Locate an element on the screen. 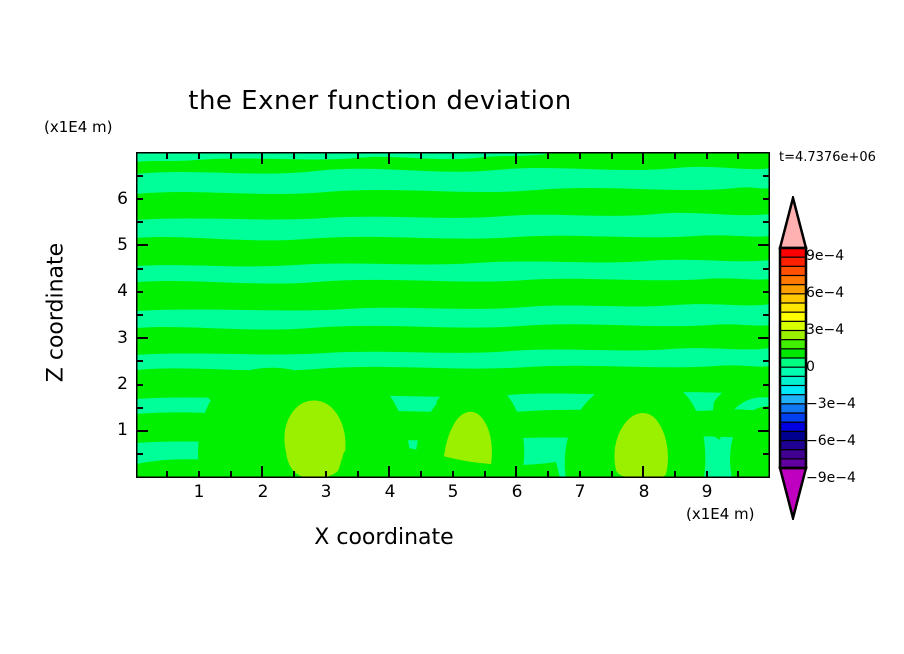 Image resolution: width=904 pixels, height=654 pixels. x-tick-label: 8 is located at coordinates (644, 492).